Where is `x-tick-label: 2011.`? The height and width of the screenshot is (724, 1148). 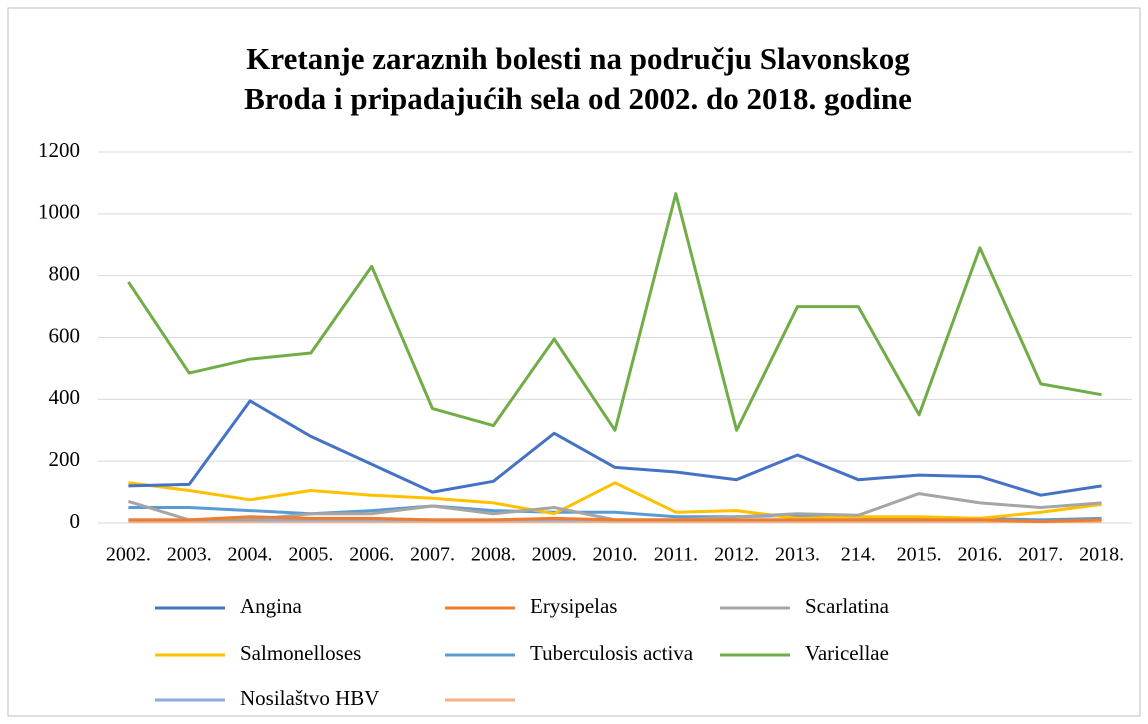
x-tick-label: 2011. is located at coordinates (676, 555).